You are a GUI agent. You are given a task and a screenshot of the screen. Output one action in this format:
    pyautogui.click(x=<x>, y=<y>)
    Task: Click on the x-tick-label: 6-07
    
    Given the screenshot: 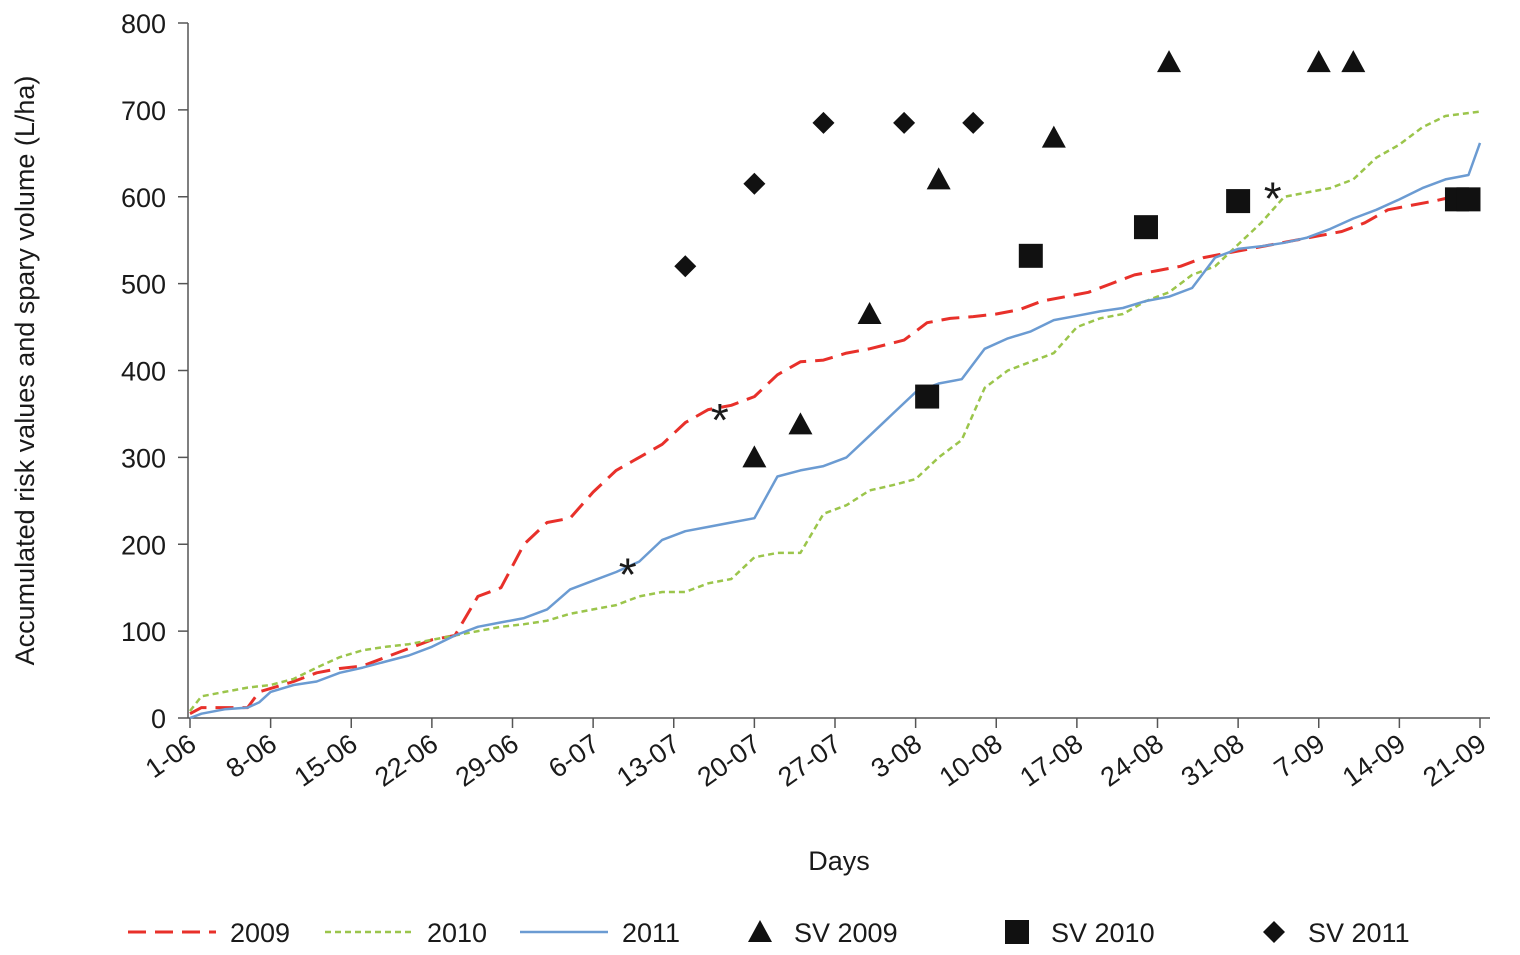 What is the action you would take?
    pyautogui.click(x=573, y=756)
    